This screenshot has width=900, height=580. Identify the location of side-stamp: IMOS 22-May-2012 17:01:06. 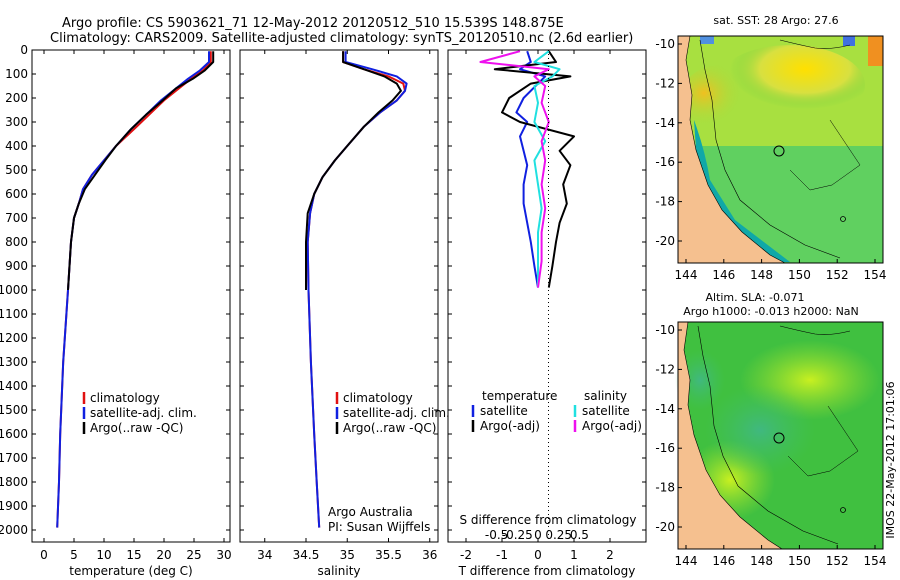
(890, 459).